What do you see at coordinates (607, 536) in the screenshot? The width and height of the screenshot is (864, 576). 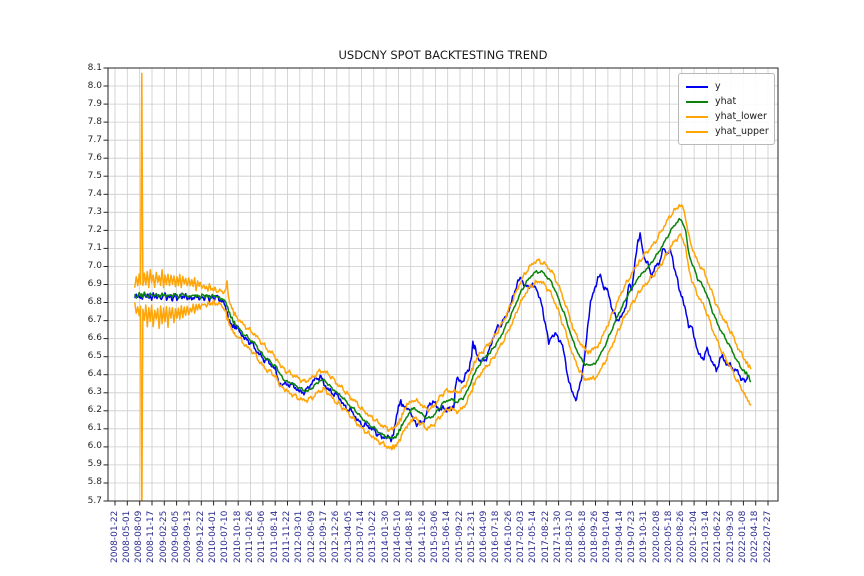 I see `x-tick-label: 2019-01-04` at bounding box center [607, 536].